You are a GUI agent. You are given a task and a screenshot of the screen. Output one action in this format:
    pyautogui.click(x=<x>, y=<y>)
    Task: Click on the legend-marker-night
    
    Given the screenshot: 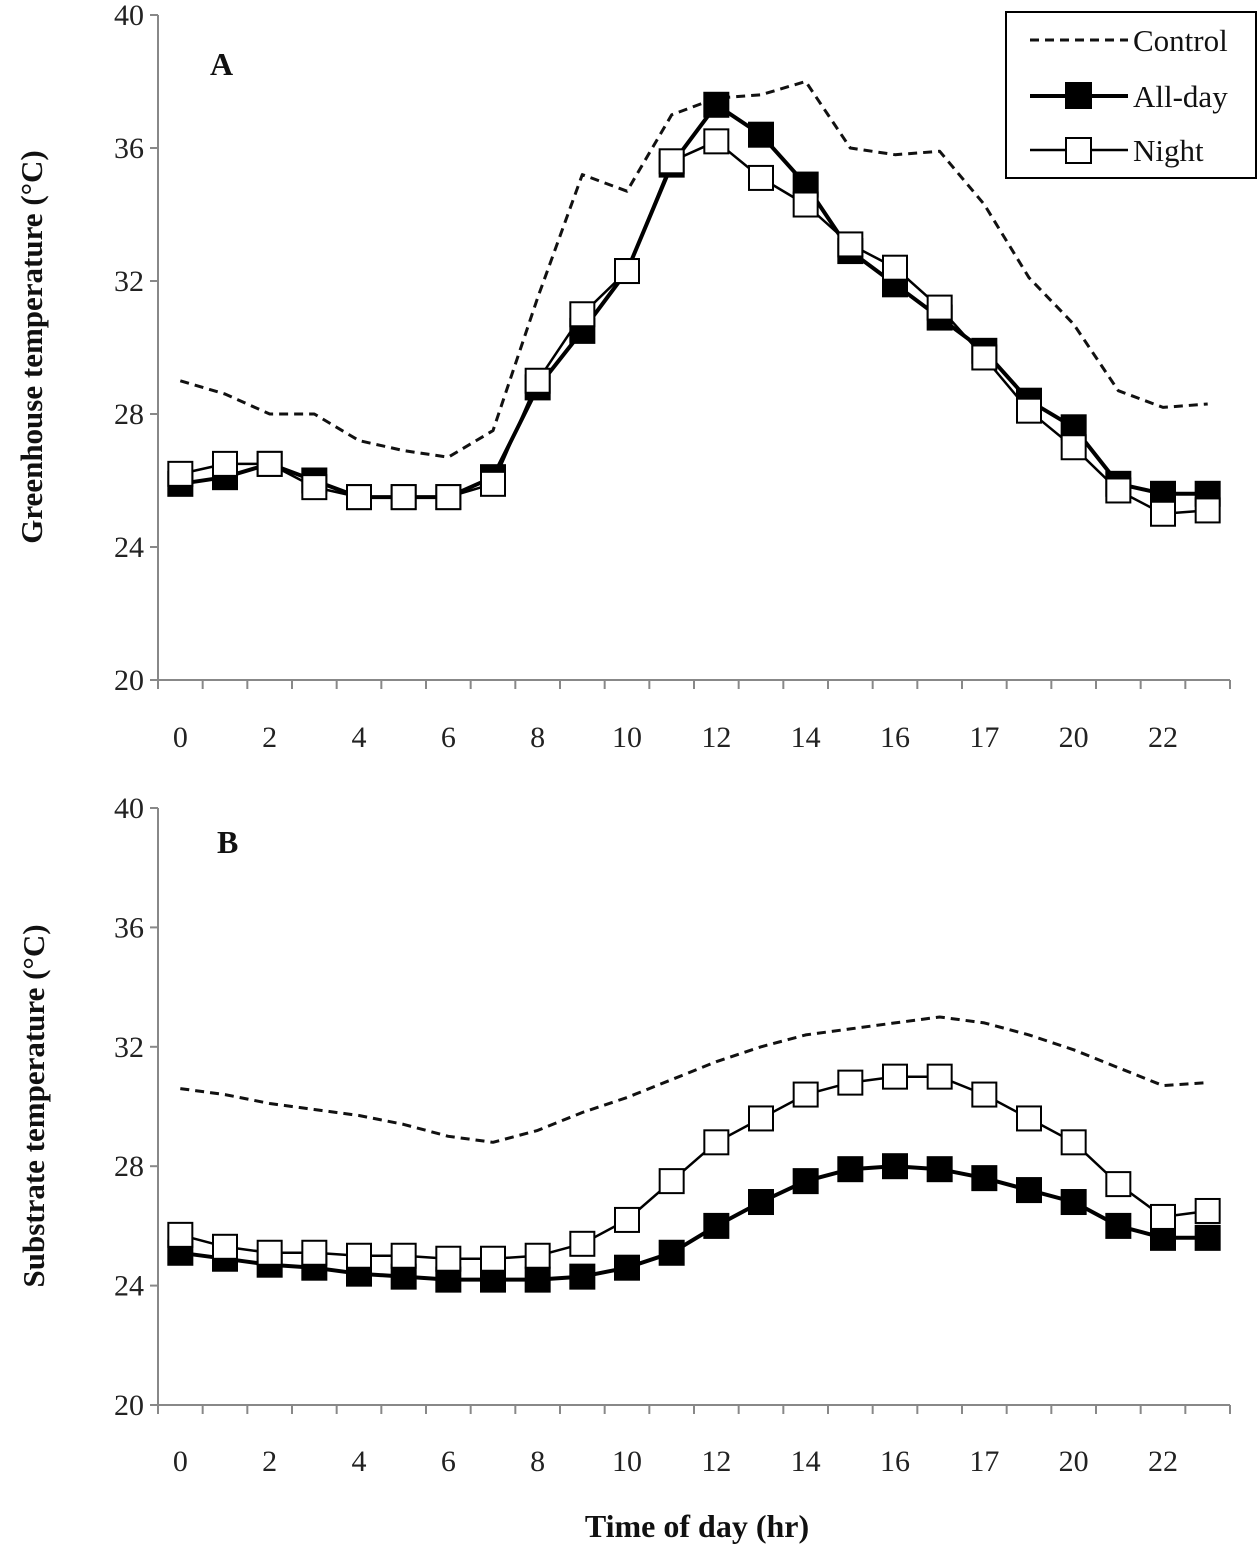 What is the action you would take?
    pyautogui.click(x=1078, y=150)
    